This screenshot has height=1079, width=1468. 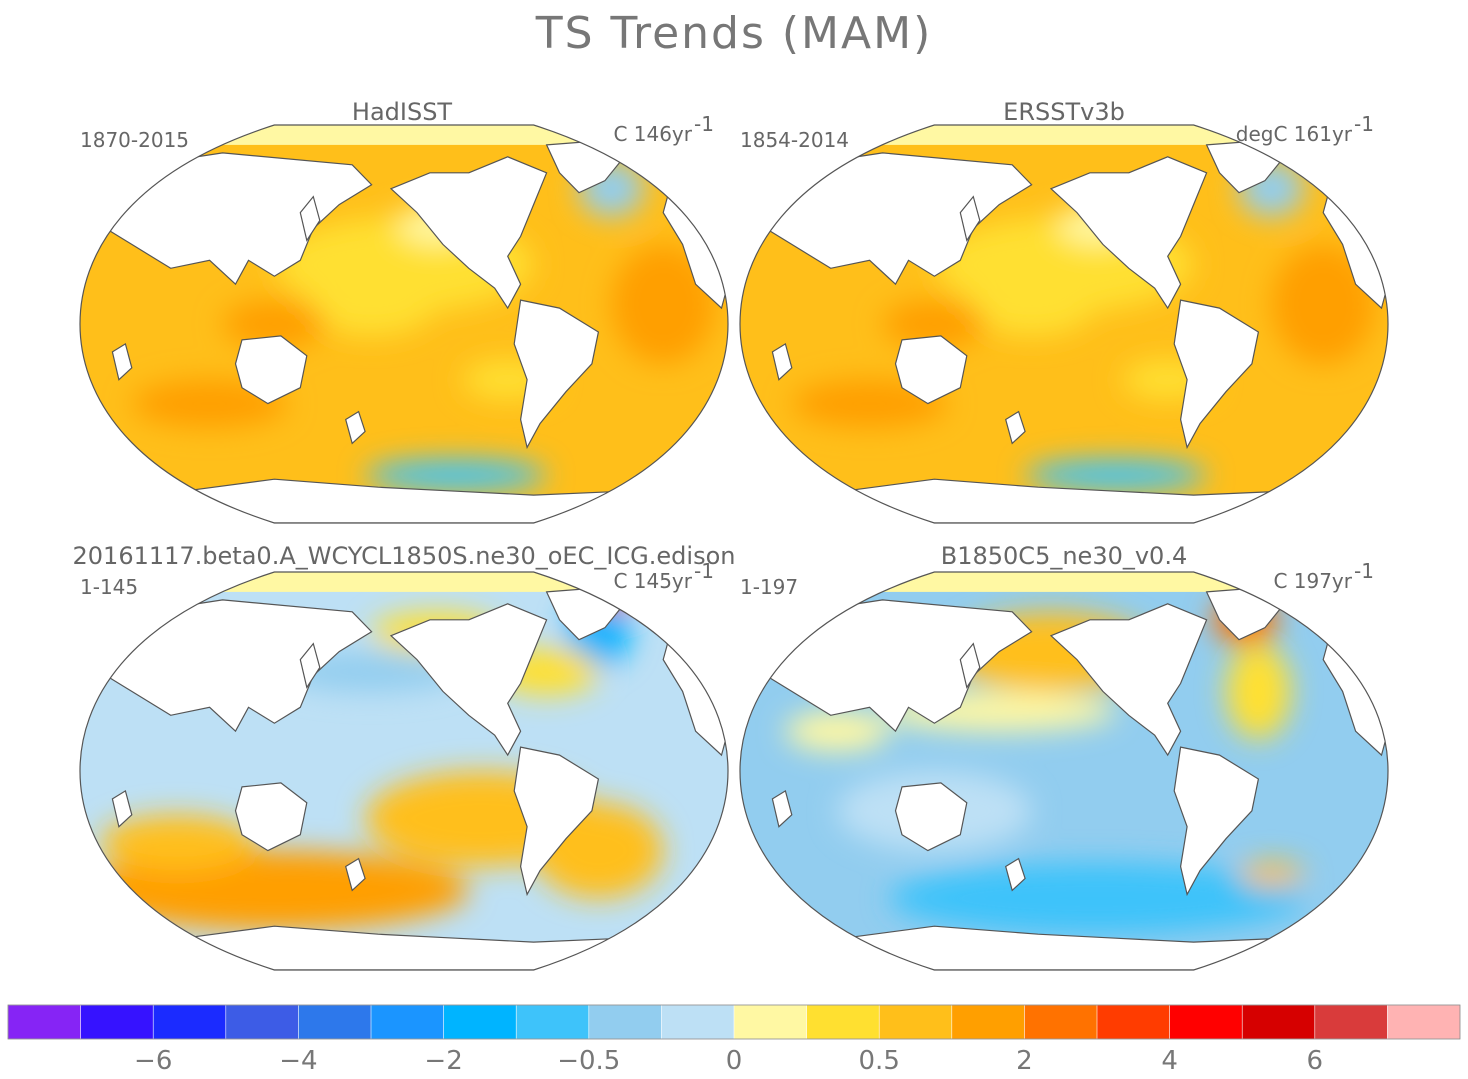 I want to click on colorbar-tick-label: 6, so click(x=1315, y=1061).